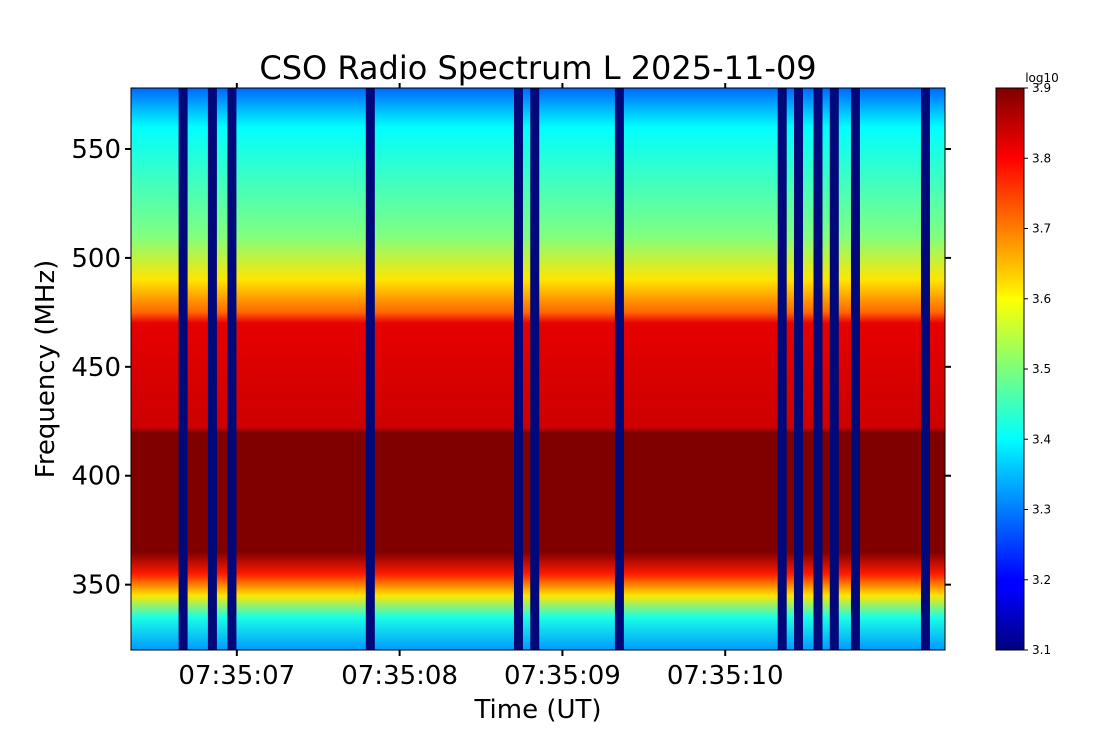  What do you see at coordinates (1041, 510) in the screenshot?
I see `colorbar-tick-label-2: 3.3` at bounding box center [1041, 510].